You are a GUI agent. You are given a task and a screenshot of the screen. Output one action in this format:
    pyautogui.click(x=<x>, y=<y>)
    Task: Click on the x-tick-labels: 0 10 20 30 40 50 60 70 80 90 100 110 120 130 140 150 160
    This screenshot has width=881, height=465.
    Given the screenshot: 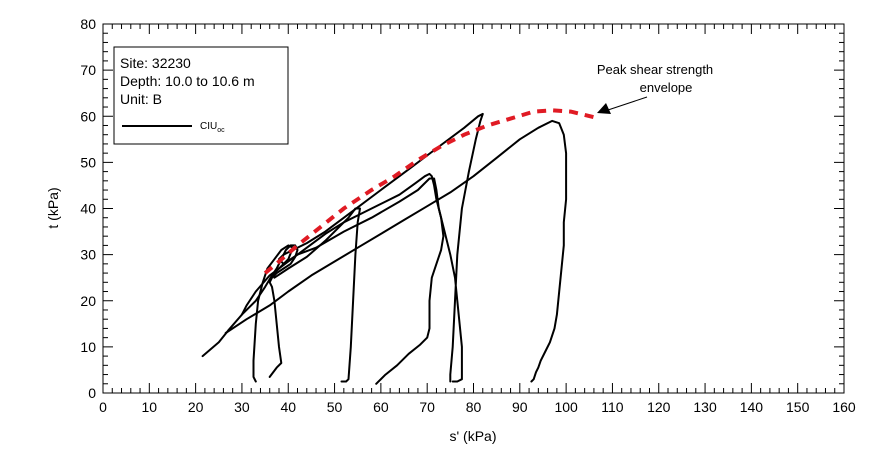 What is the action you would take?
    pyautogui.click(x=477, y=407)
    